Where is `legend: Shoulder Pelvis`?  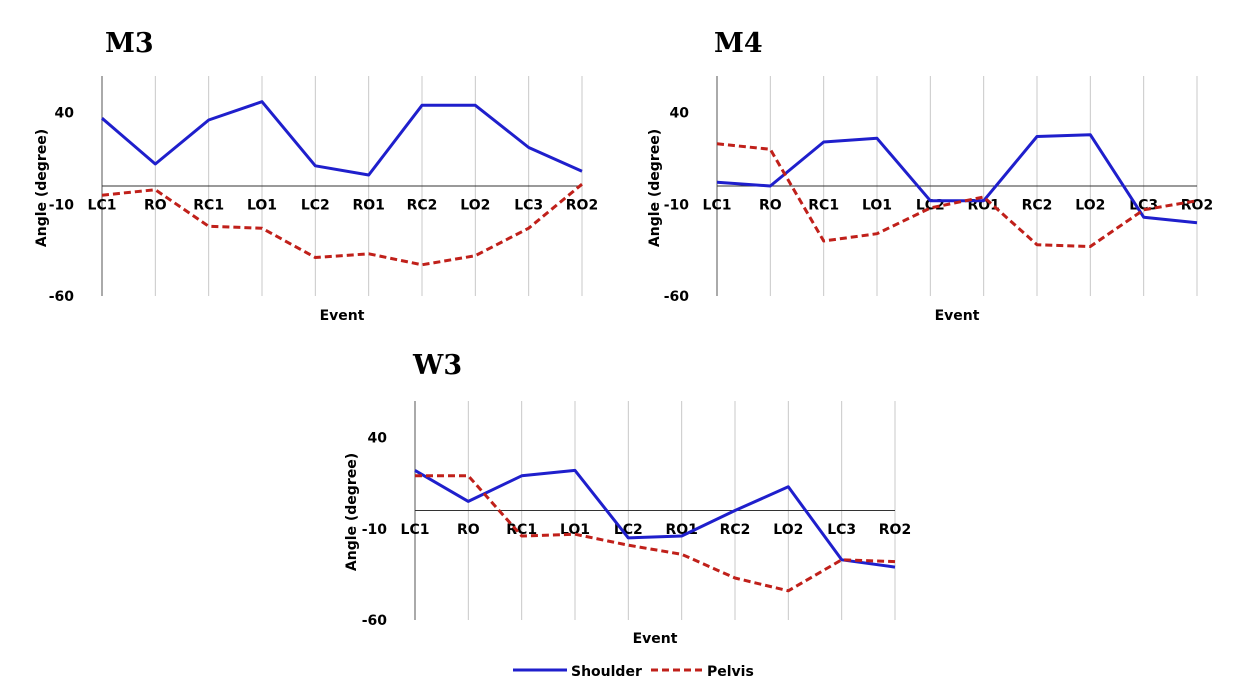
legend: Shoulder Pelvis is located at coordinates (633, 672).